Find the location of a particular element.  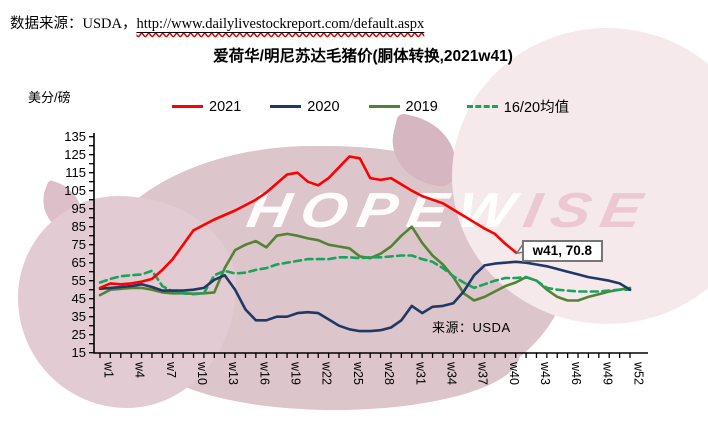

legend-item-2020: 2020 is located at coordinates (305, 106).